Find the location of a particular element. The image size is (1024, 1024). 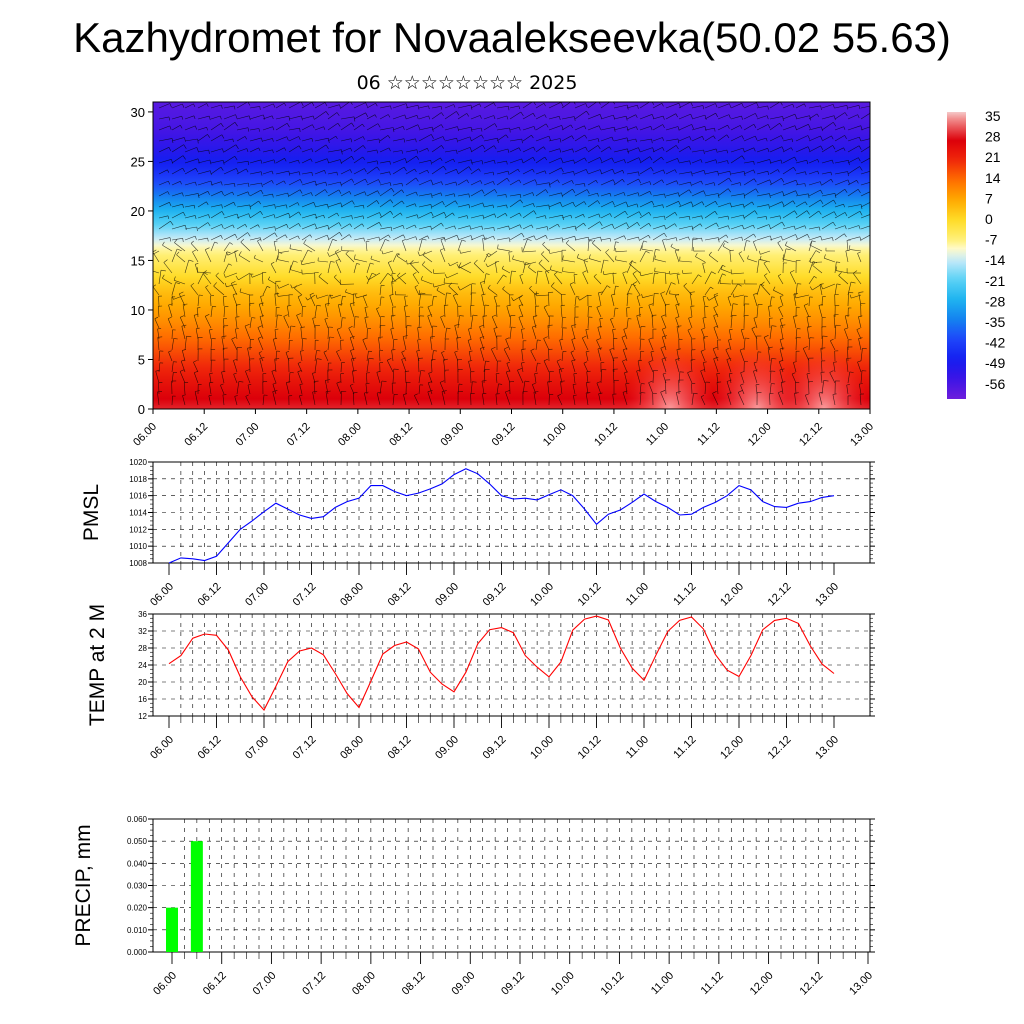

y-tick-label: 1012 is located at coordinates (138, 529).